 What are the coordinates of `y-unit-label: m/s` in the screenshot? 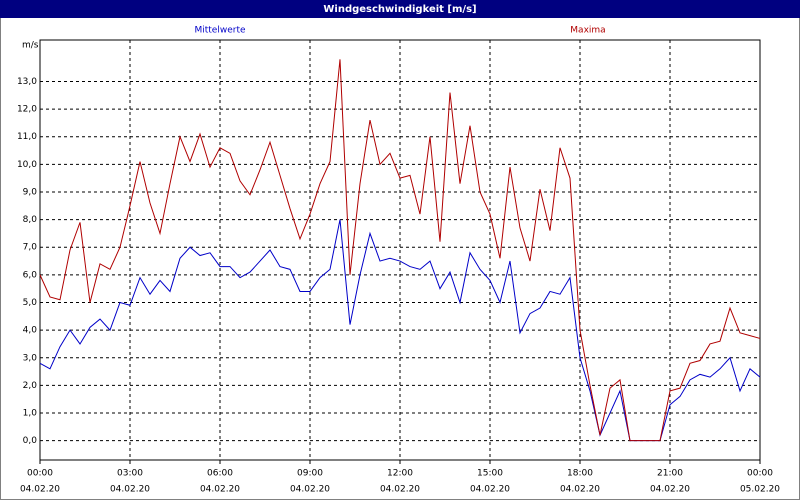 It's located at (30, 46).